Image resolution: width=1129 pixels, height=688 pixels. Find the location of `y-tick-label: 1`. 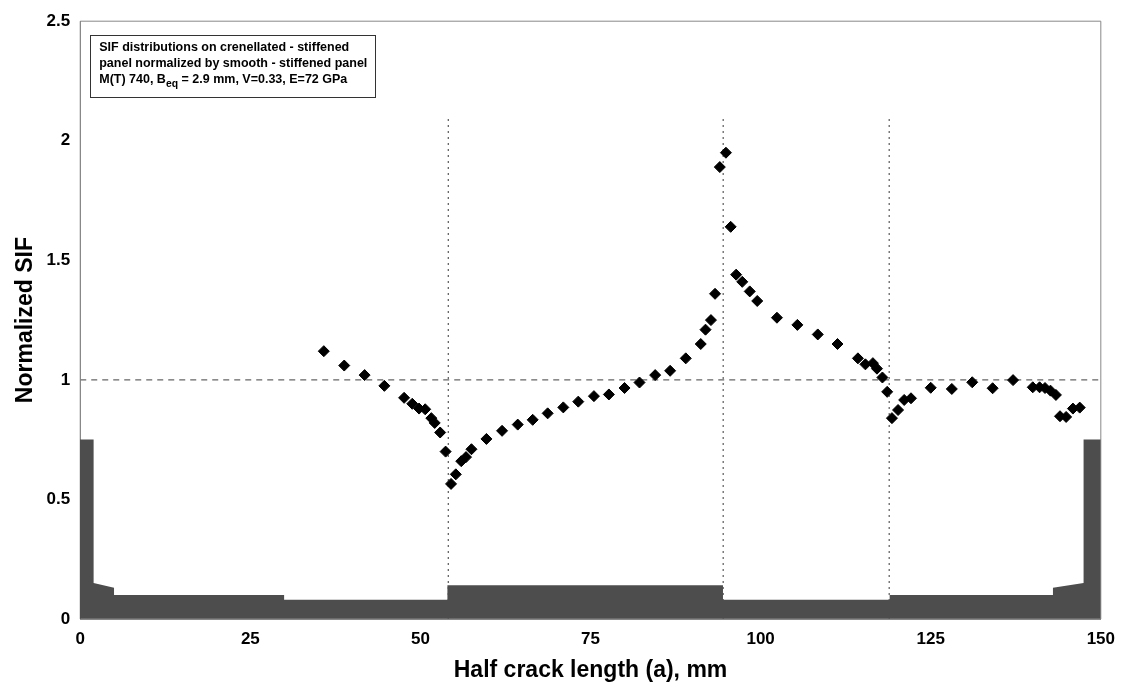

y-tick-label: 1 is located at coordinates (65, 379).